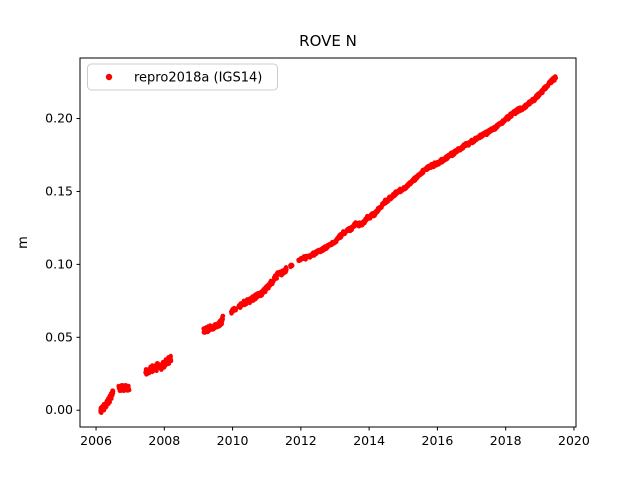  Describe the element at coordinates (59, 190) in the screenshot. I see `y-tick-label: 0.15` at that location.